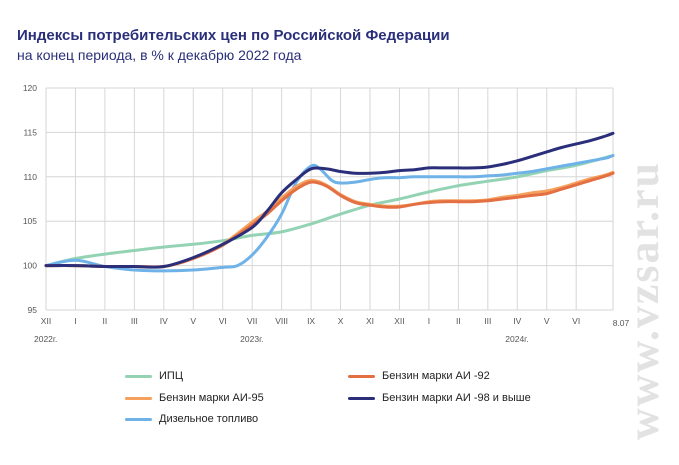 The width and height of the screenshot is (679, 465). What do you see at coordinates (516, 339) in the screenshot?
I see `year-label: 2024г.` at bounding box center [516, 339].